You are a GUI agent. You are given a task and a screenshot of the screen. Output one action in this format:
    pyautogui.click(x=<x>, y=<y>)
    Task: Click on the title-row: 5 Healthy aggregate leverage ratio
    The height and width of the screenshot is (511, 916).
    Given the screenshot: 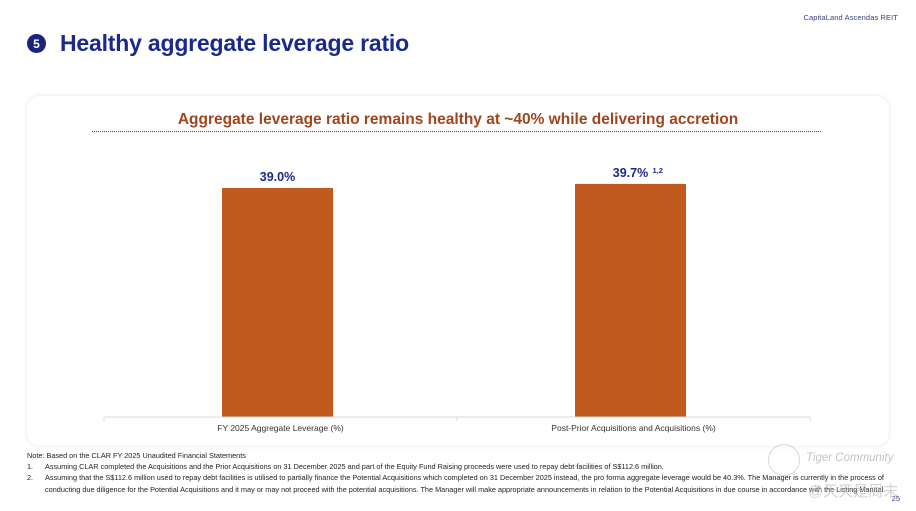 What is the action you would take?
    pyautogui.click(x=218, y=43)
    